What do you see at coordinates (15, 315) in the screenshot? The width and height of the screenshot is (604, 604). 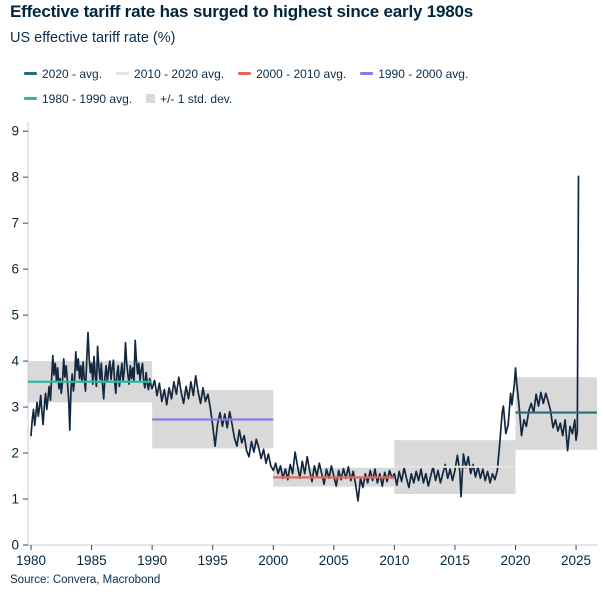 I see `y-tick-label: 5` at bounding box center [15, 315].